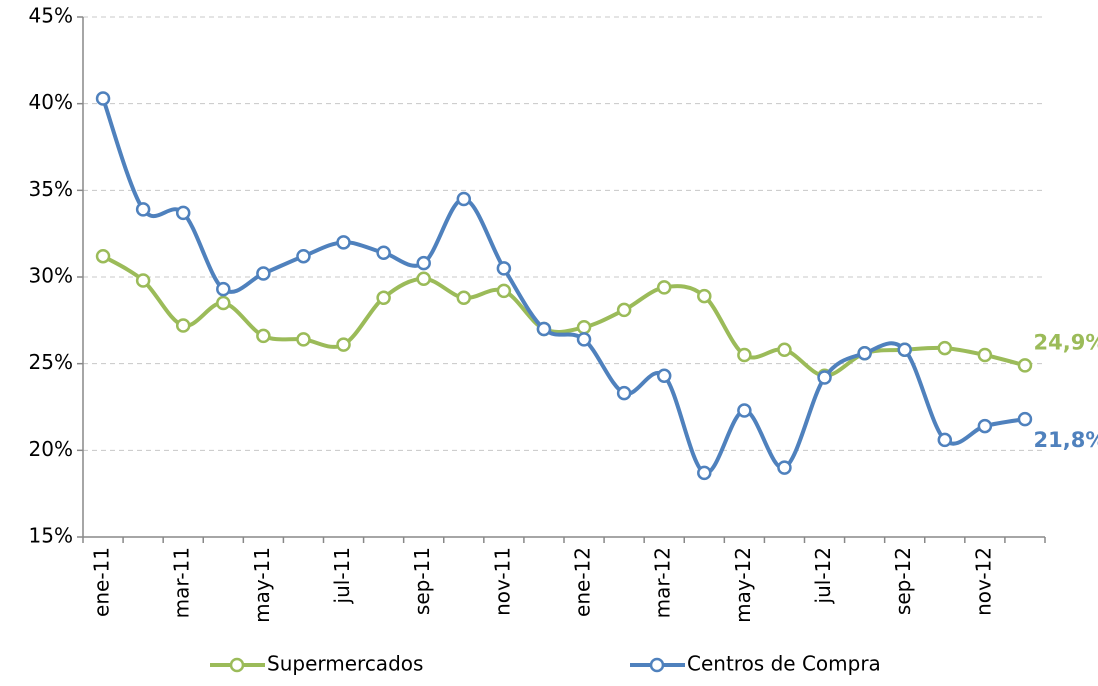 The height and width of the screenshot is (686, 1098). Describe the element at coordinates (743, 585) in the screenshot. I see `x-tick-label: may-12` at that location.